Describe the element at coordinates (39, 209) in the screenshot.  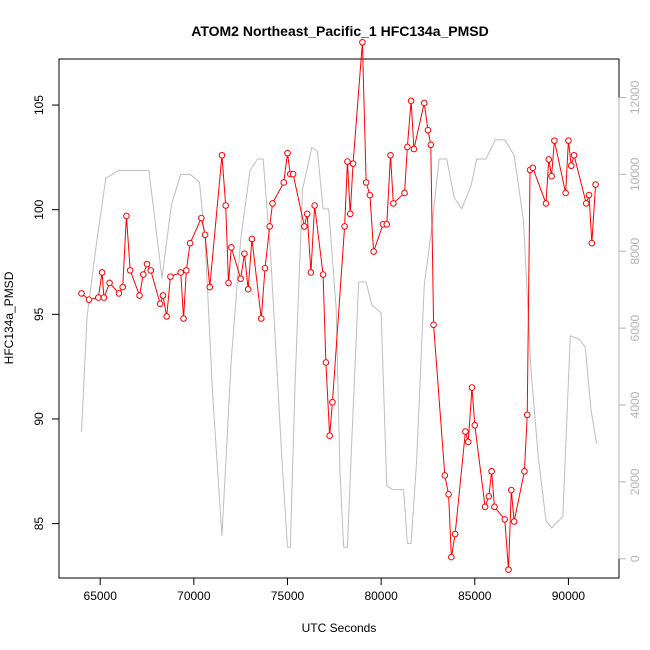
I see `y-tick-label: 100` at that location.